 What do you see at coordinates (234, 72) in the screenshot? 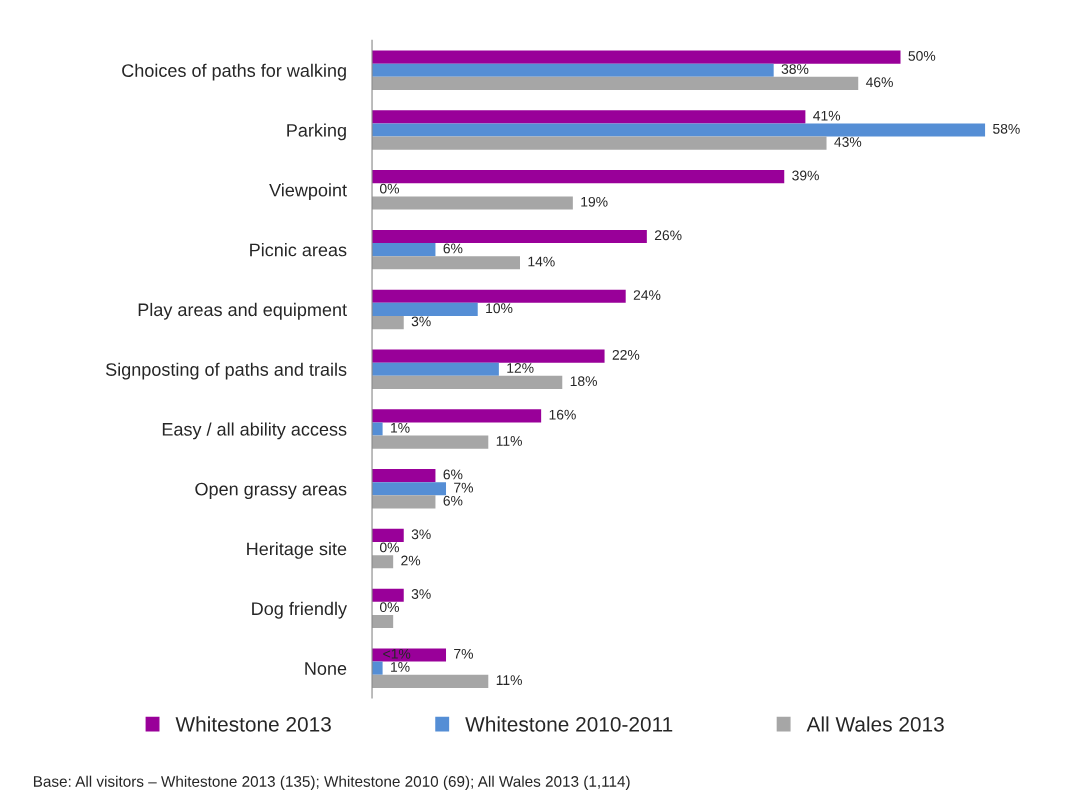
I see `y-tick-label: Choices of paths for walking` at bounding box center [234, 72].